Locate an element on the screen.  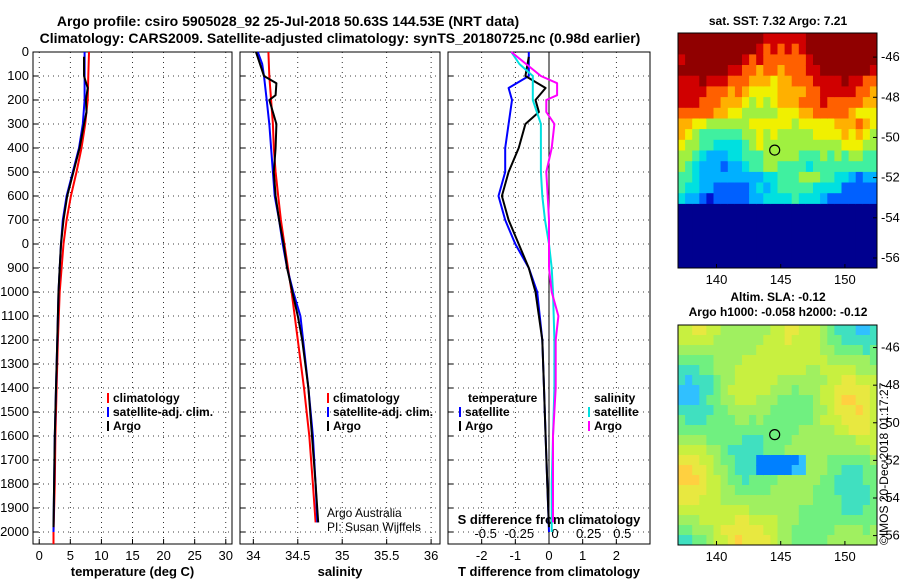
salinity-xtick-label: 34 is located at coordinates (253, 555).